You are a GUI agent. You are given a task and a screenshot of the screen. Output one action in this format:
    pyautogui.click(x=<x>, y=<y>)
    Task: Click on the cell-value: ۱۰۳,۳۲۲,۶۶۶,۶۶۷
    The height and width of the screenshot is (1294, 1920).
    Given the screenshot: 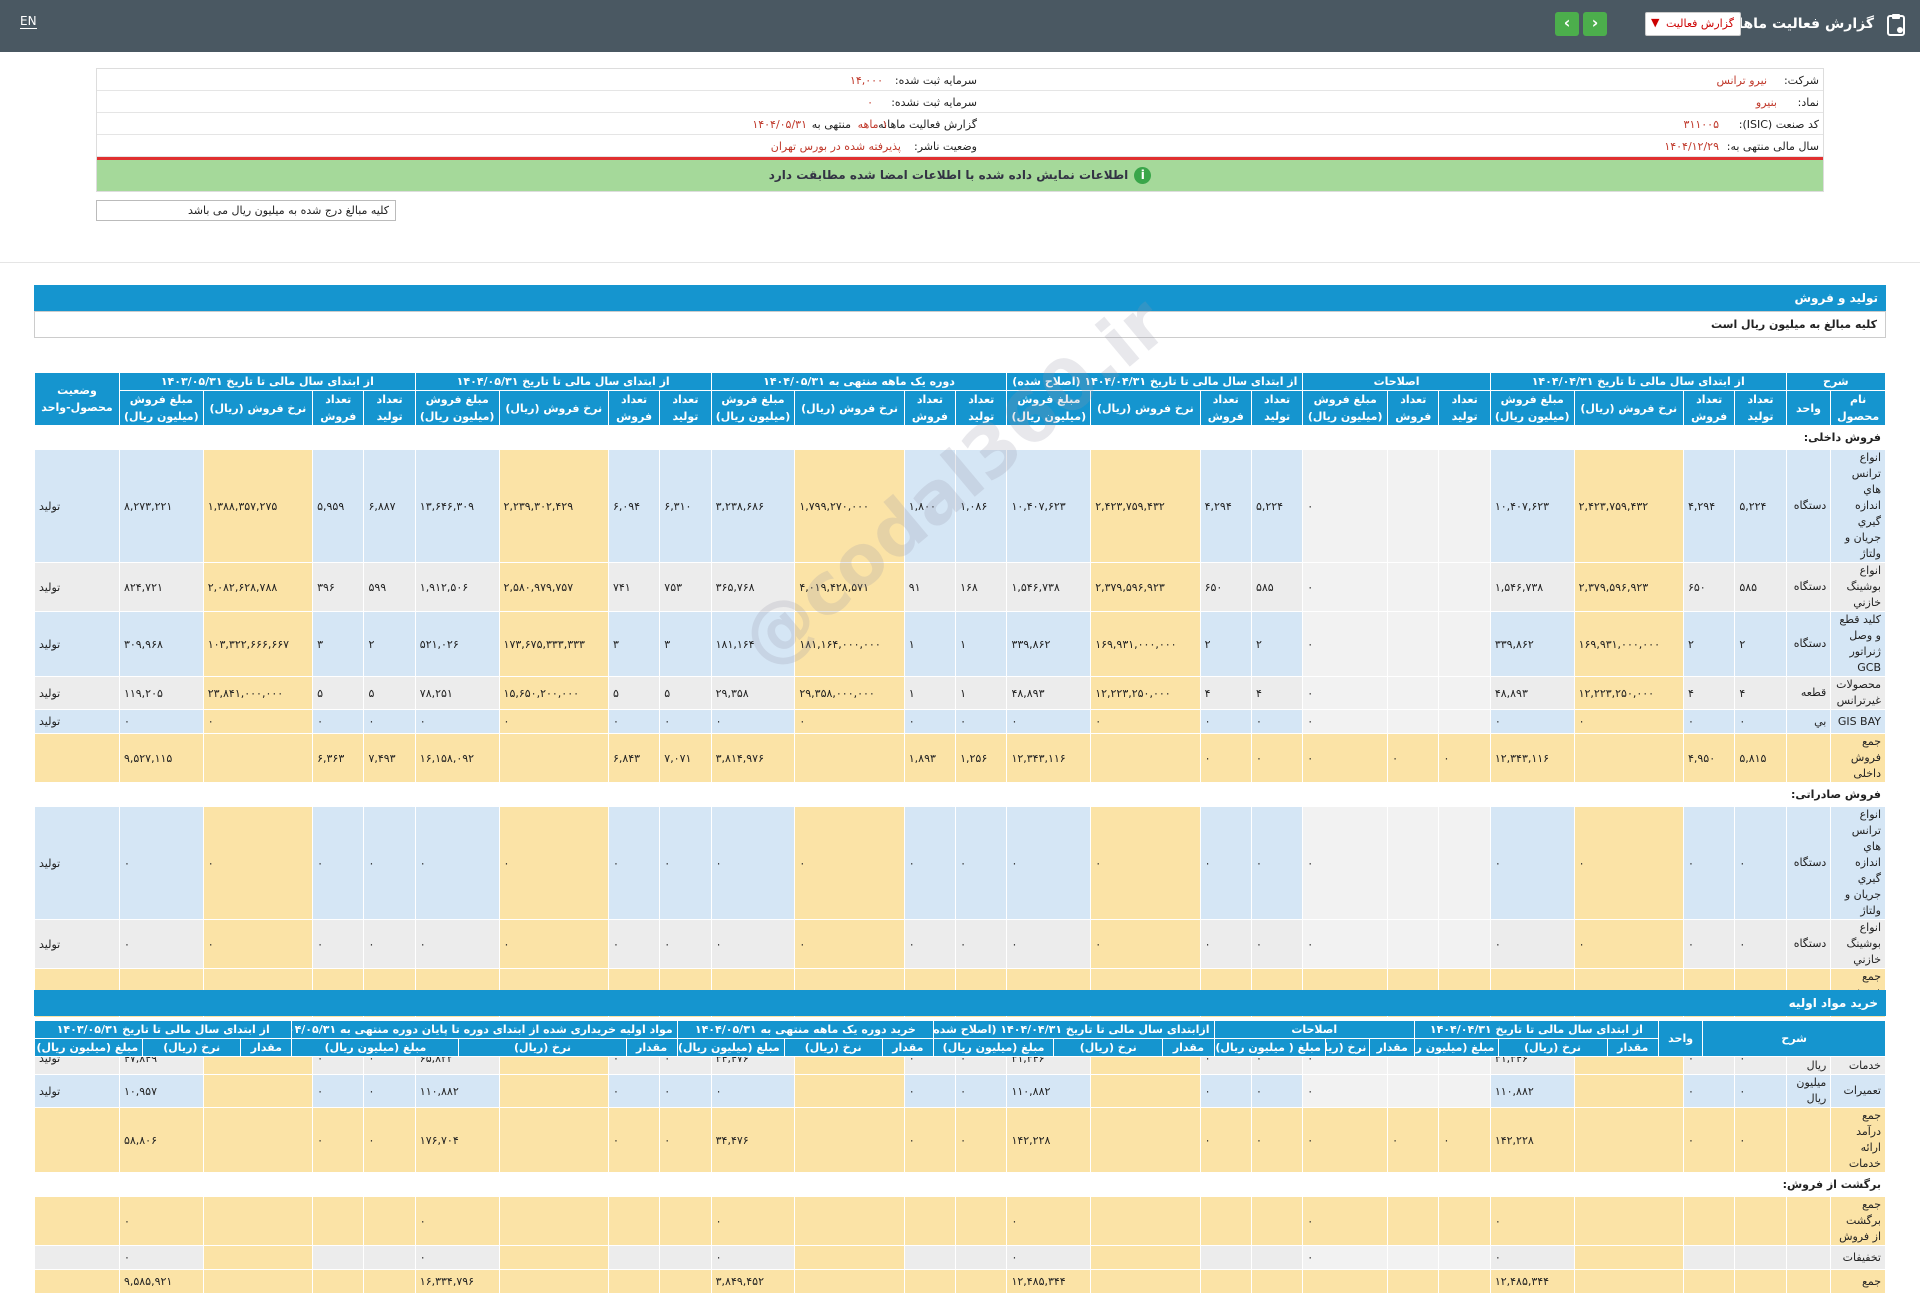 What is the action you would take?
    pyautogui.click(x=258, y=644)
    